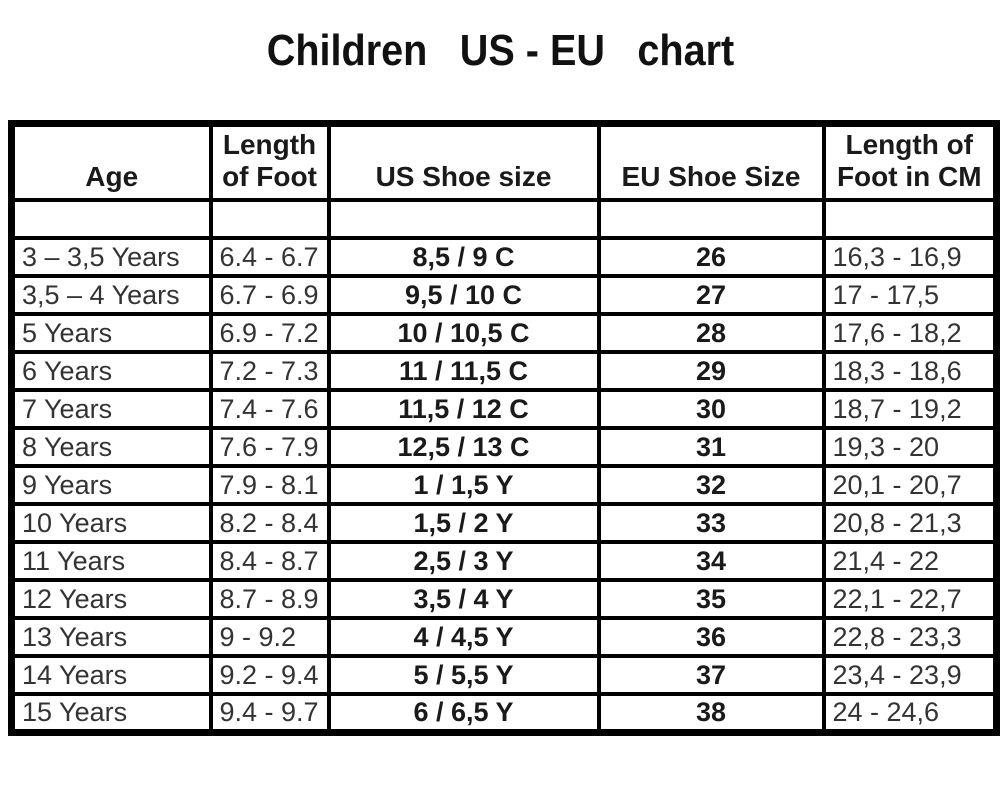 Image resolution: width=1001 pixels, height=800 pixels. I want to click on cm-length-cell: 23,4 - 23,9, so click(910, 675).